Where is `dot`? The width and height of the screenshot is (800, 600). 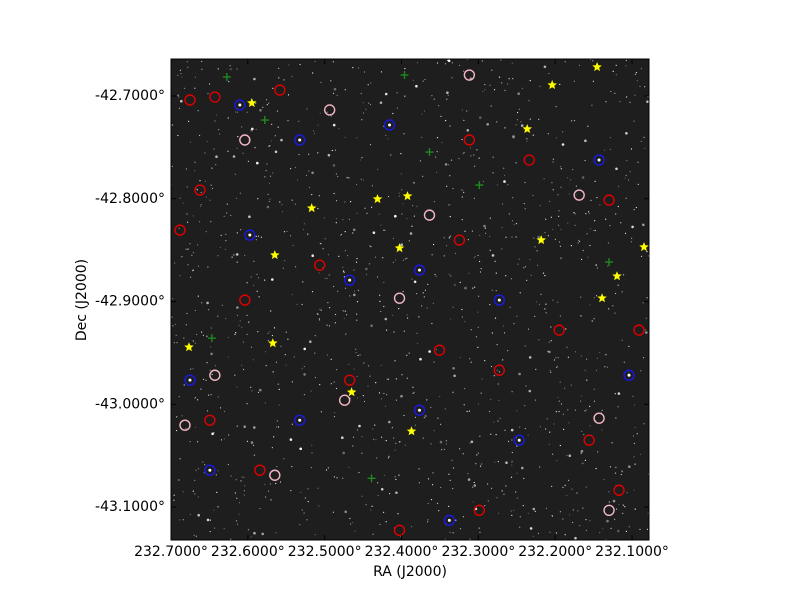
dot is located at coordinates (419, 270).